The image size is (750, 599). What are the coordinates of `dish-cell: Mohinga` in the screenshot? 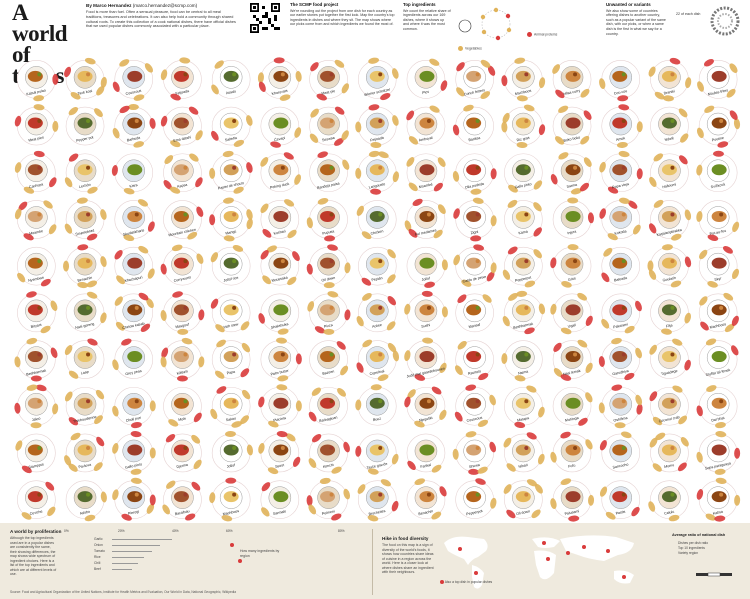 It's located at (573, 406).